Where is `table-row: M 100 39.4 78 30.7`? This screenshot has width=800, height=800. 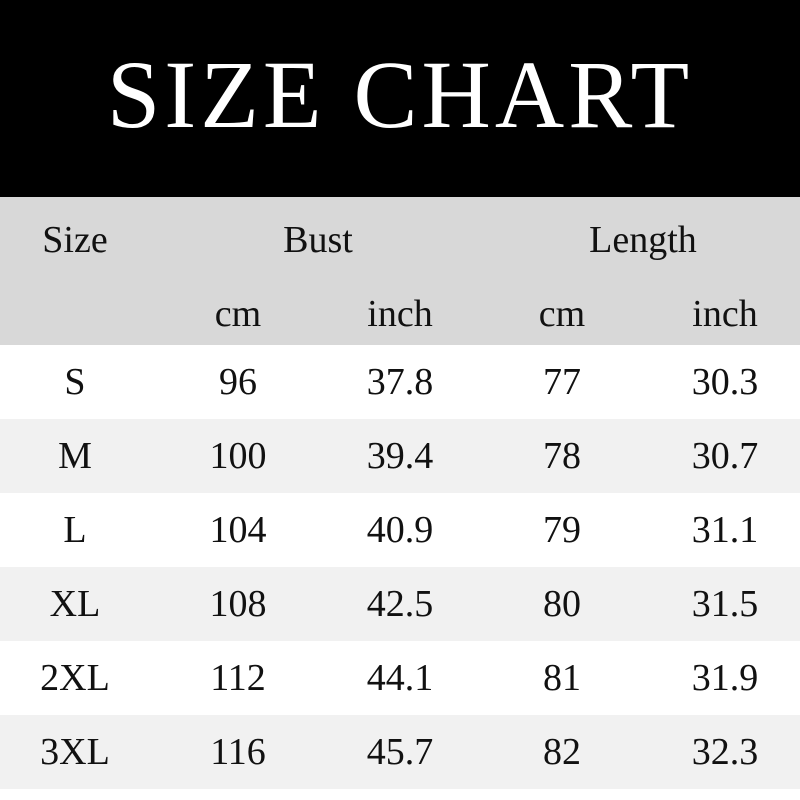 table-row: M 100 39.4 78 30.7 is located at coordinates (400, 456).